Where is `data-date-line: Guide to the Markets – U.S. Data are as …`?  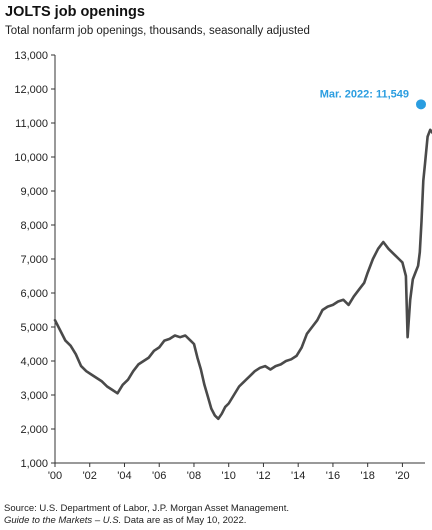 data-date-line: Guide to the Markets – U.S. Data are as … is located at coordinates (146, 521).